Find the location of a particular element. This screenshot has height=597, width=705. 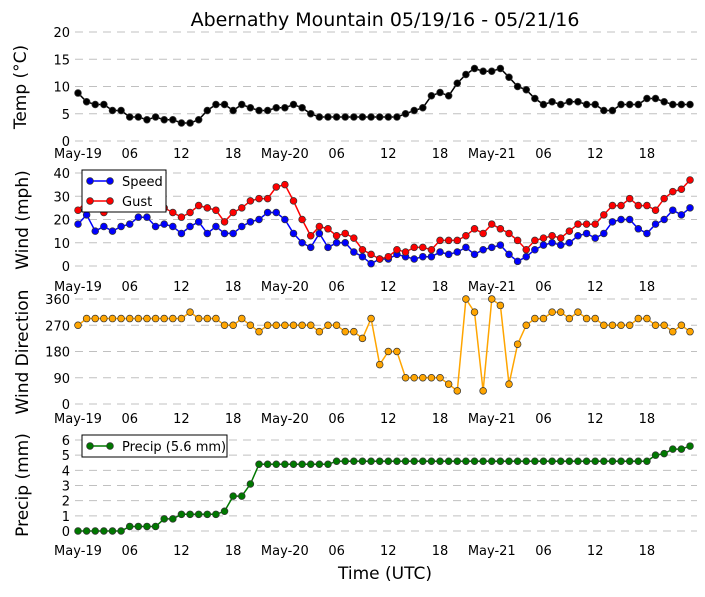

x-tick-label: May-19 is located at coordinates (78, 419).